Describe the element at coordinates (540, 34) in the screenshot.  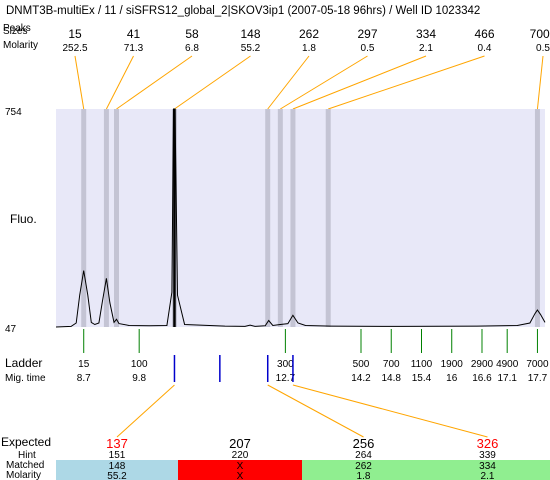
I see `peak-size-label: 7000` at that location.